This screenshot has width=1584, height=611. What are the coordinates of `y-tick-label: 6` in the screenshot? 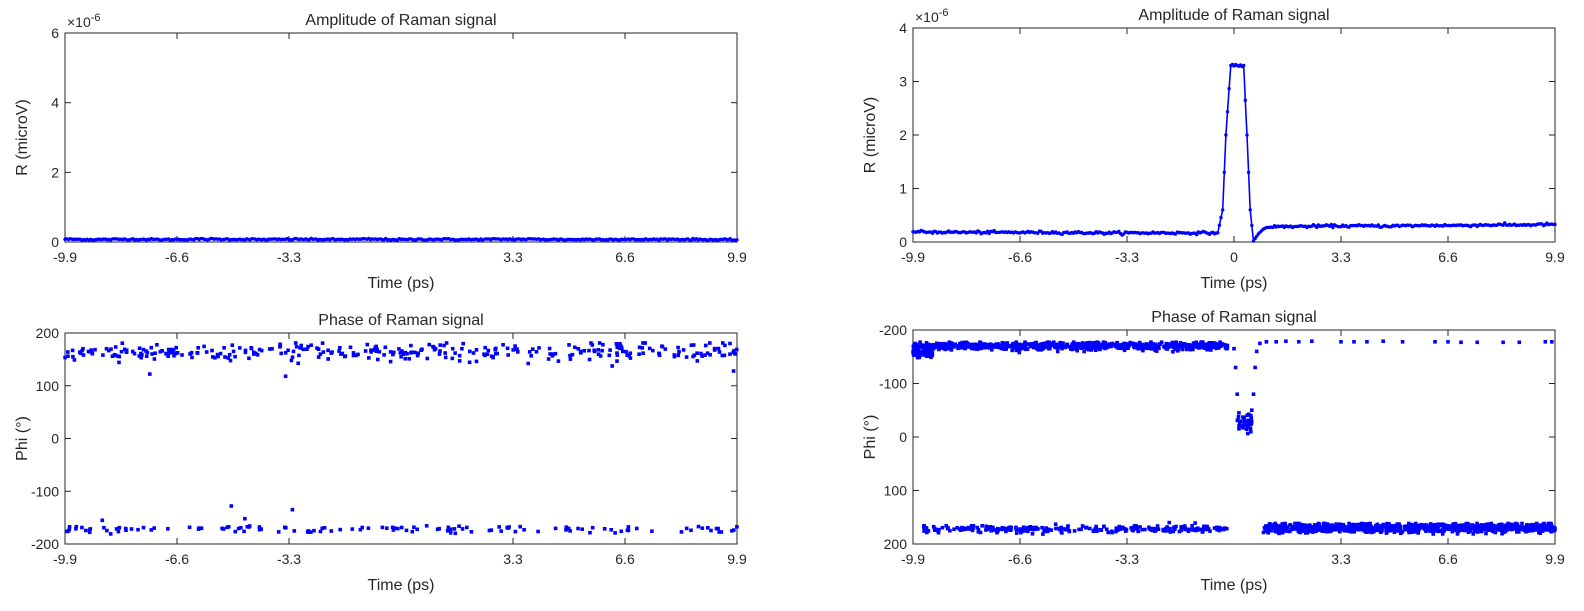 It's located at (55, 33).